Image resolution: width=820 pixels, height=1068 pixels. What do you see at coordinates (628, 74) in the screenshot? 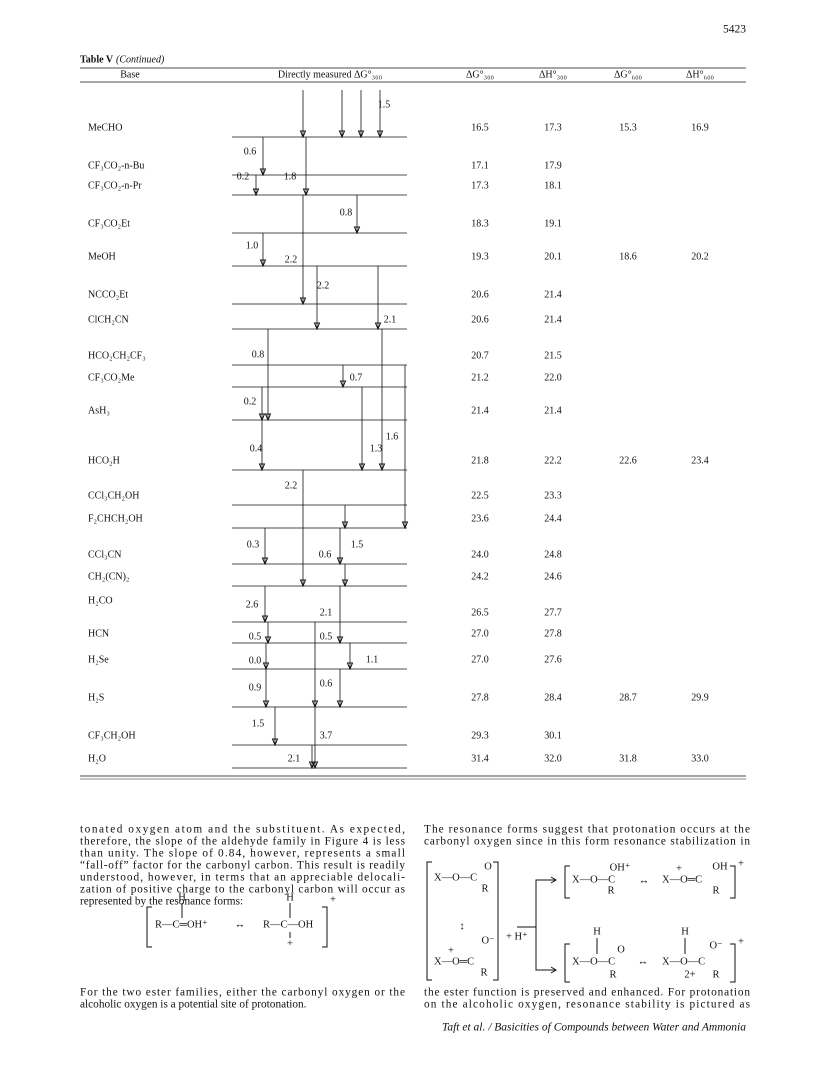
I see `column-header: ΔG°₆₀₀` at bounding box center [628, 74].